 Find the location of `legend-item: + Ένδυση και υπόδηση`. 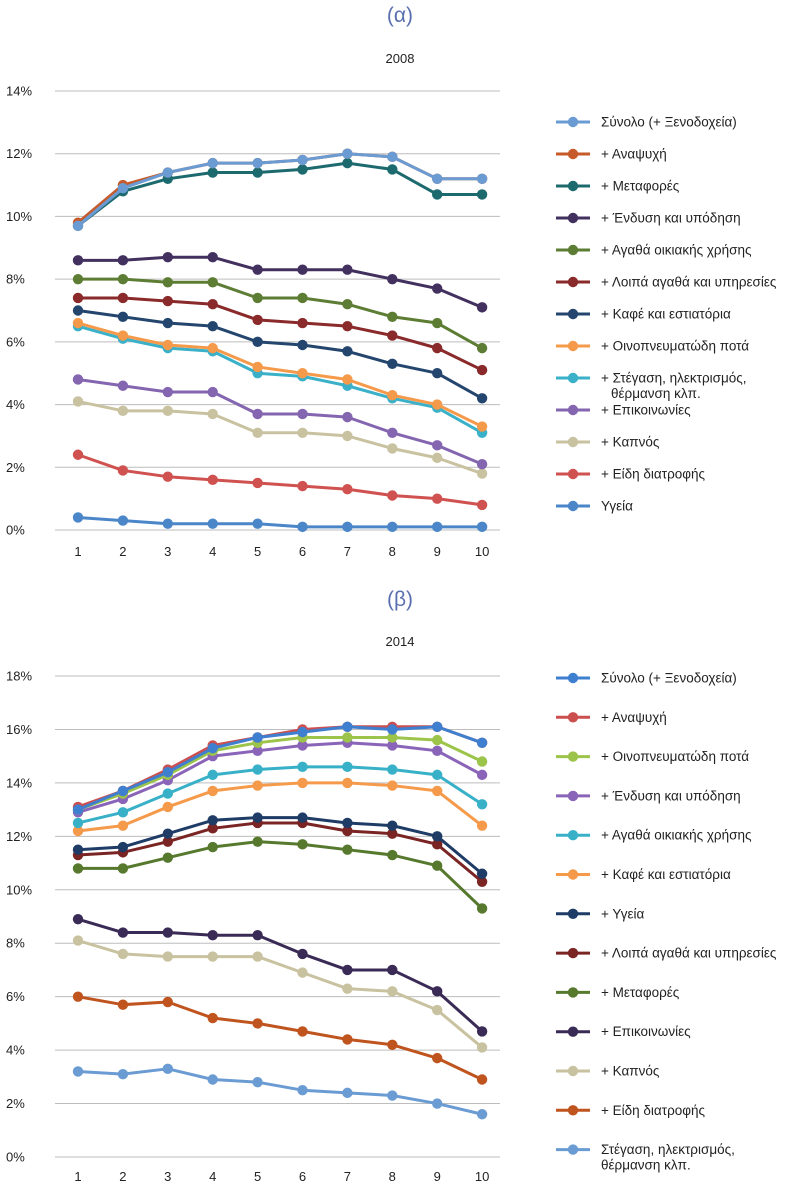

legend-item: + Ένδυση και υπόδηση is located at coordinates (648, 218).